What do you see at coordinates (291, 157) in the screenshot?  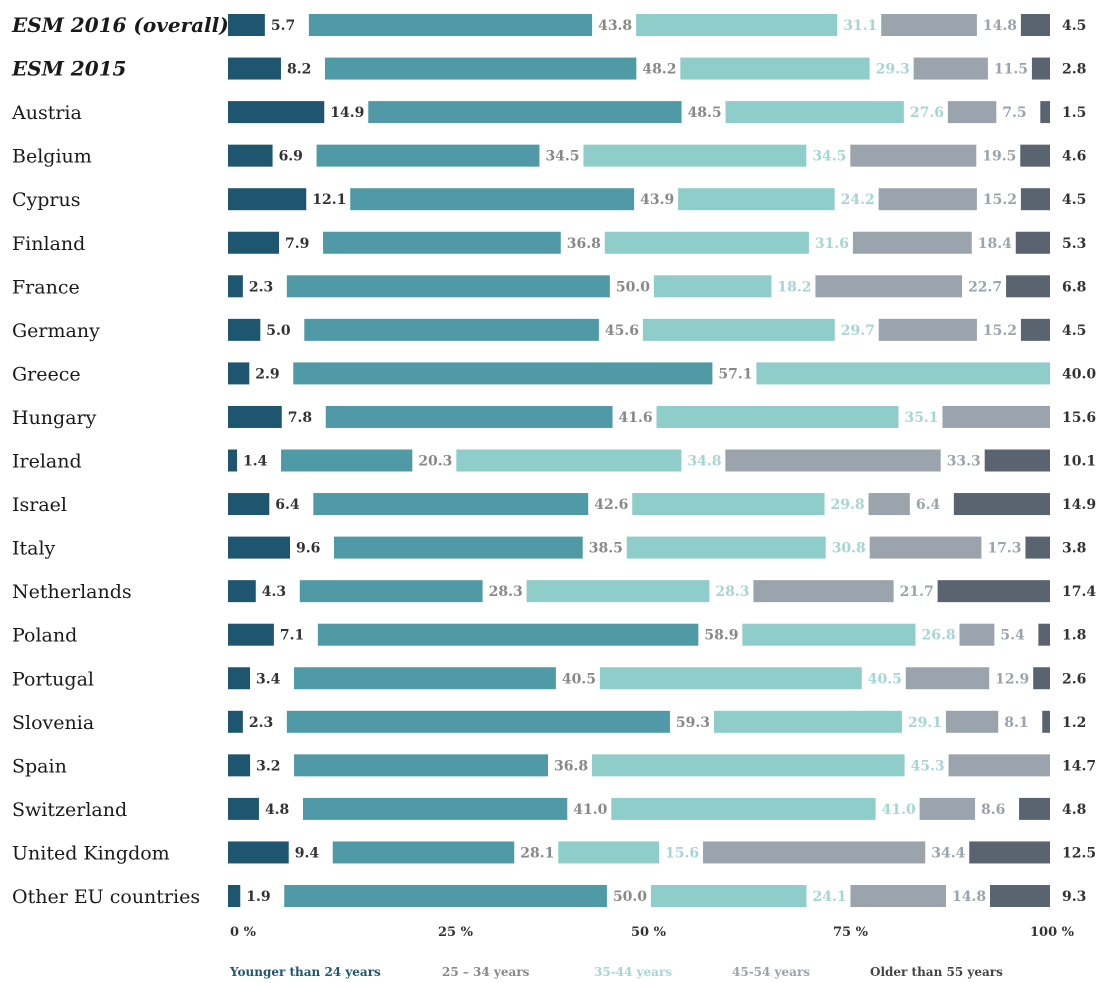 I see `data-label: 6.9` at bounding box center [291, 157].